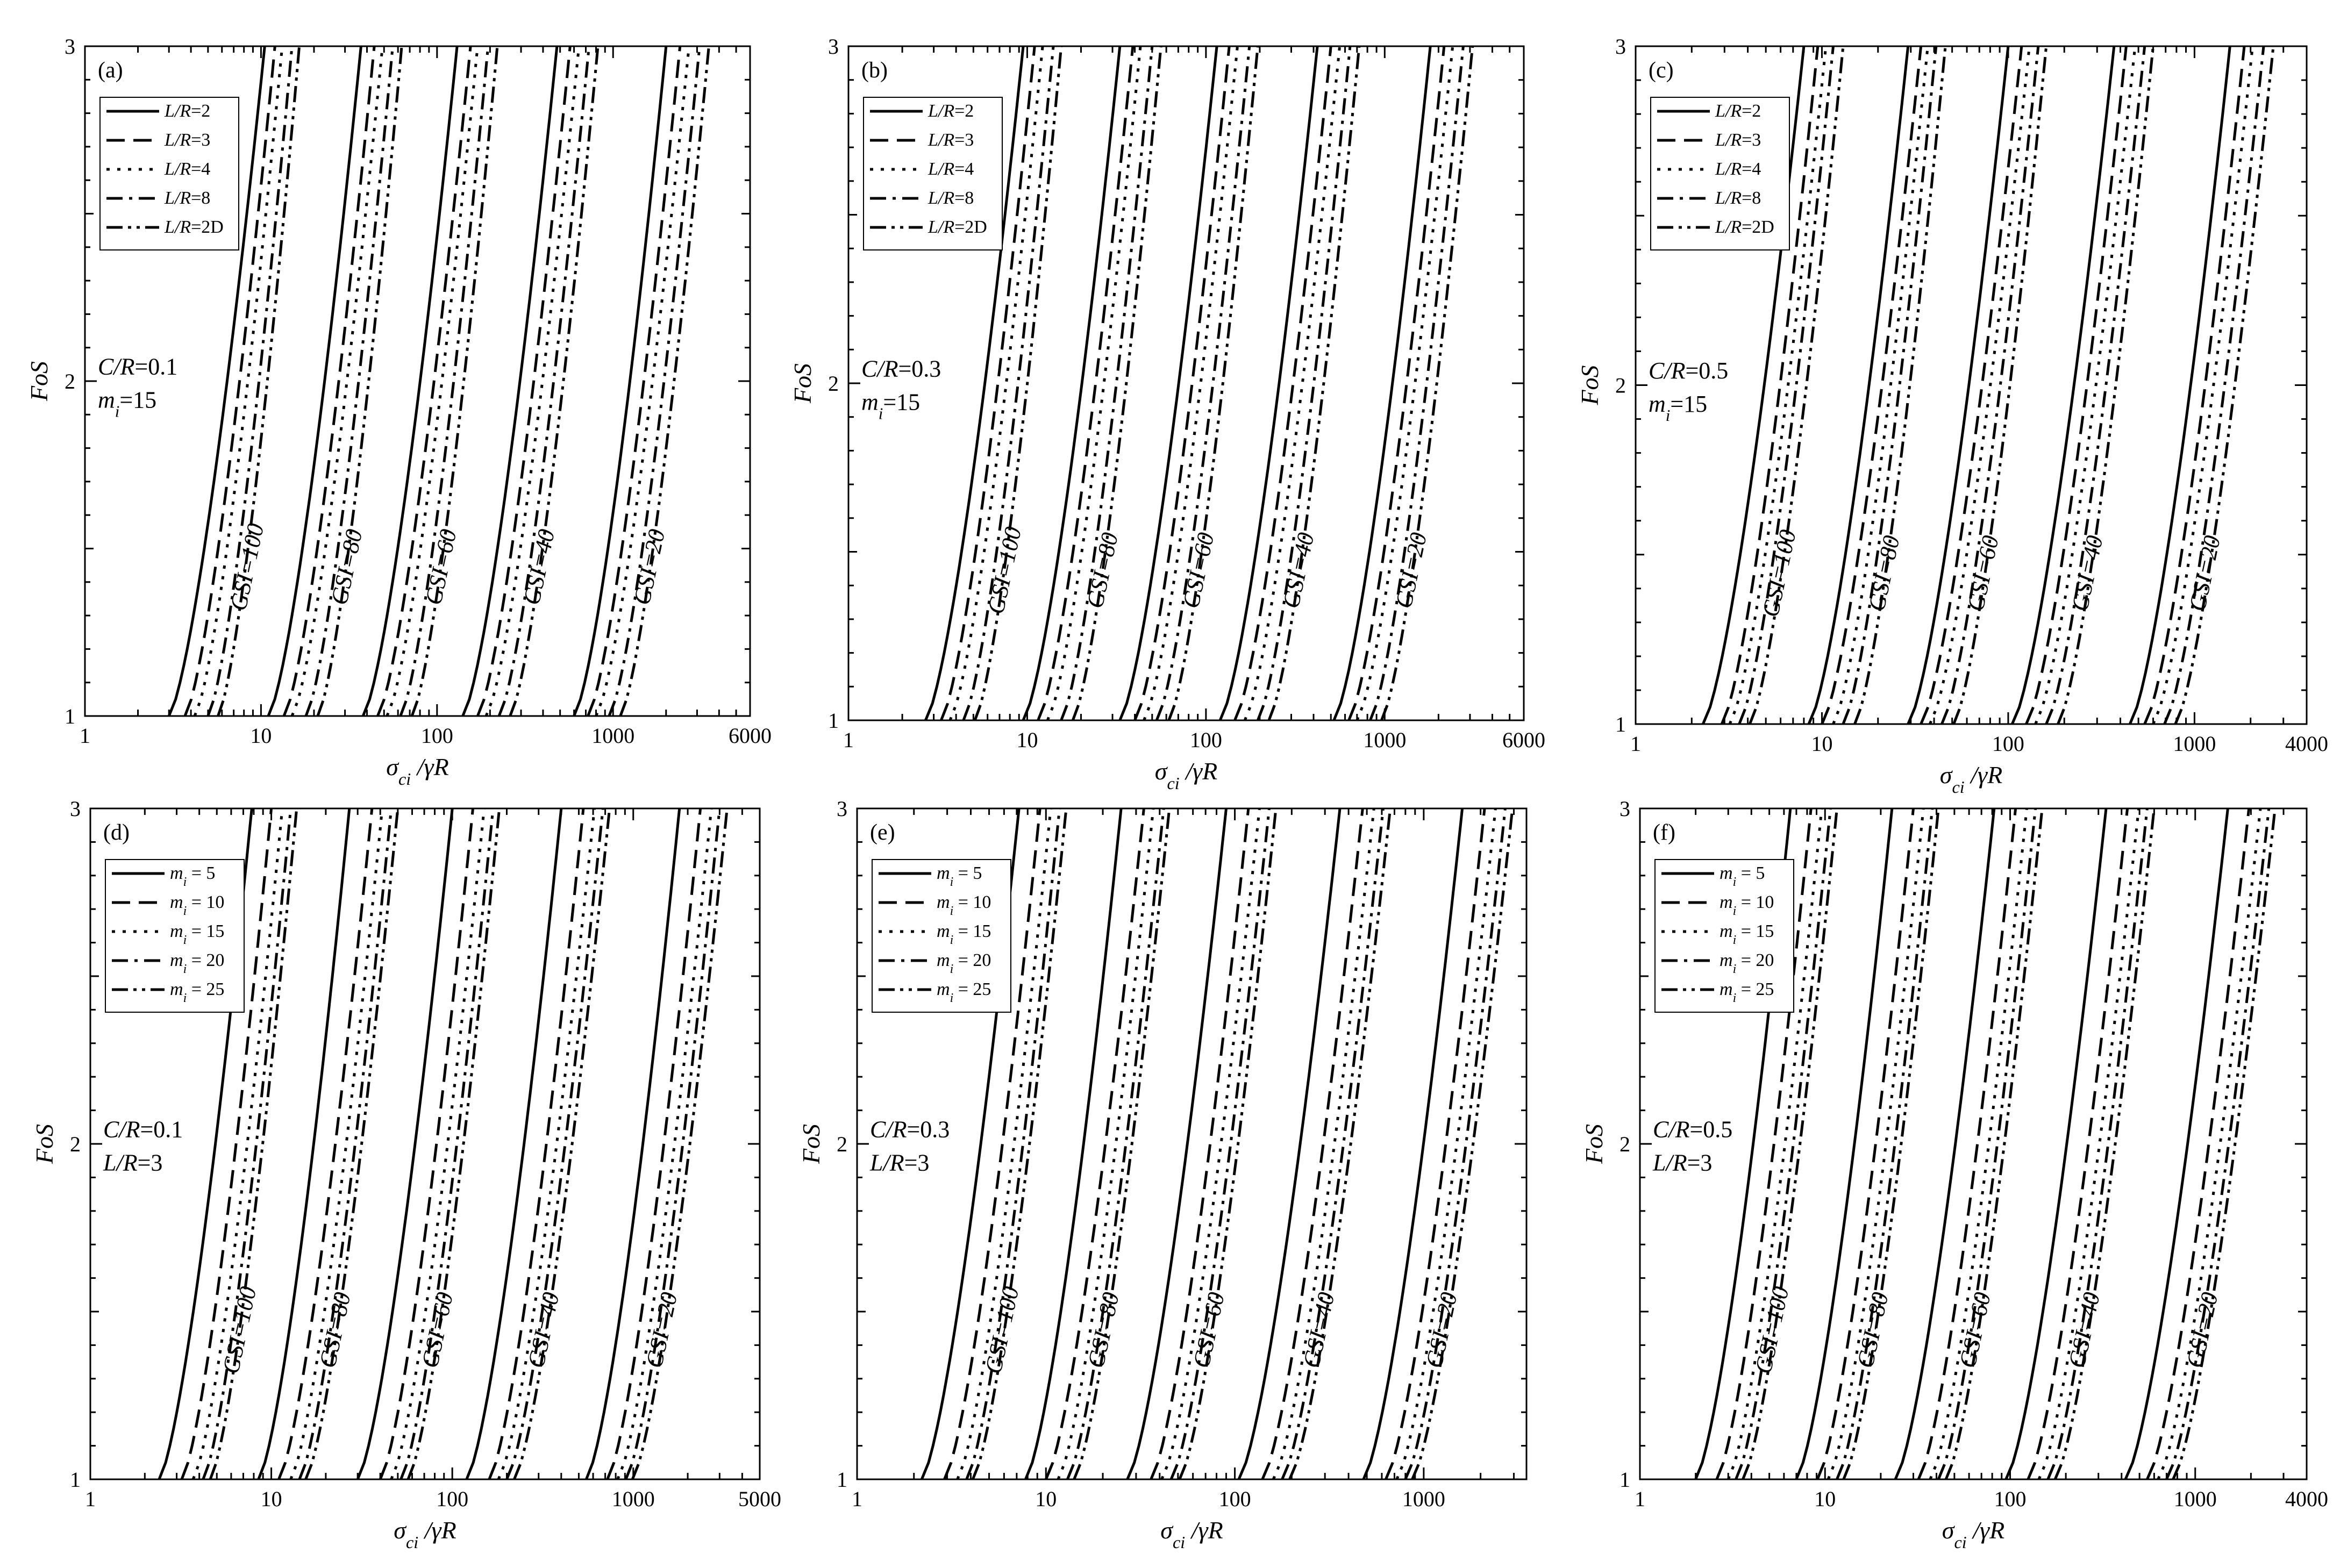 Image resolution: width=2333 pixels, height=1568 pixels. What do you see at coordinates (750, 736) in the screenshot?
I see `x-tick-label: 6000` at bounding box center [750, 736].